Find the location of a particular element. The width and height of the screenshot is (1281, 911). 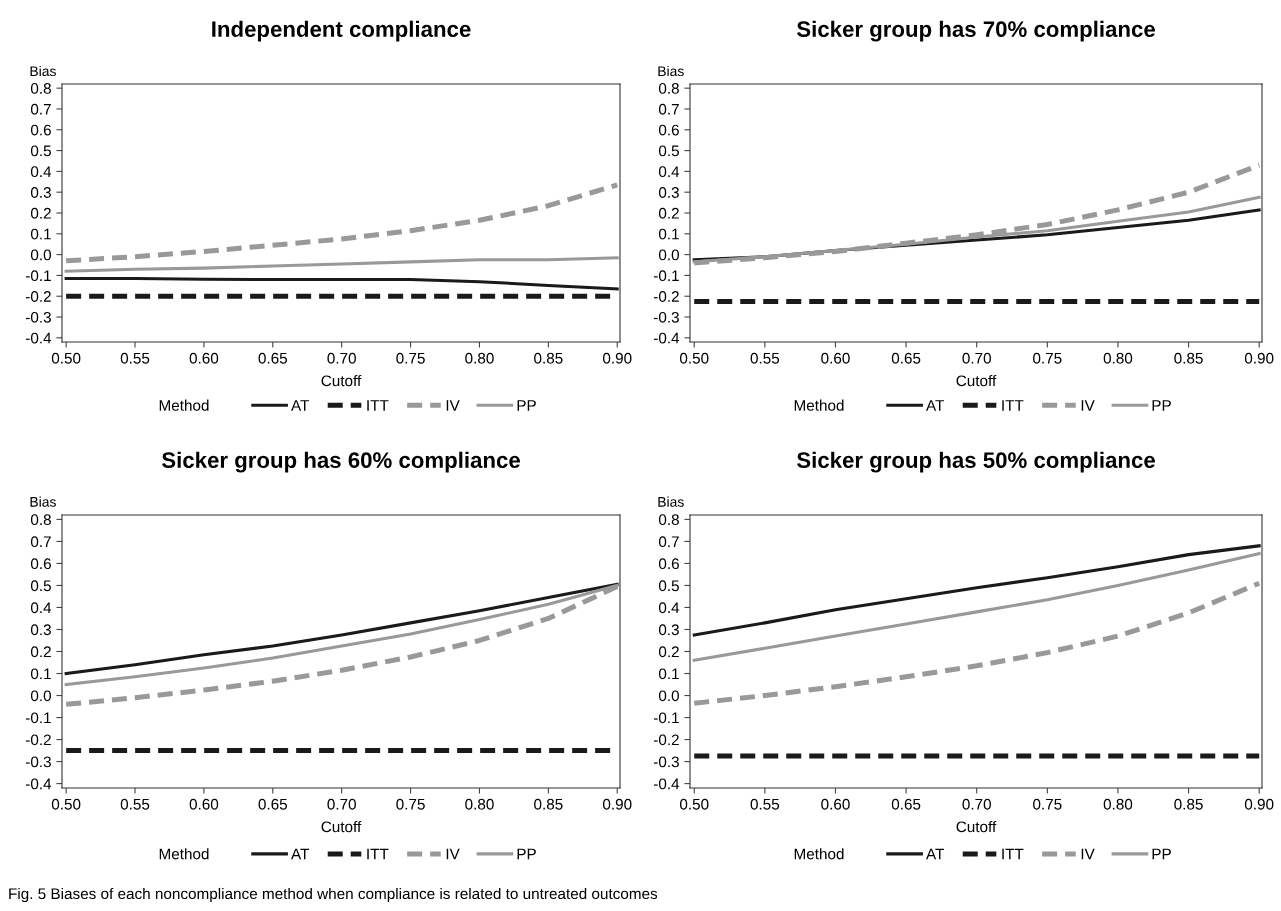

caption: Fig. 5 Biases of each noncompliance method when compliance is related to untreated outcomes is located at coordinates (333, 895).